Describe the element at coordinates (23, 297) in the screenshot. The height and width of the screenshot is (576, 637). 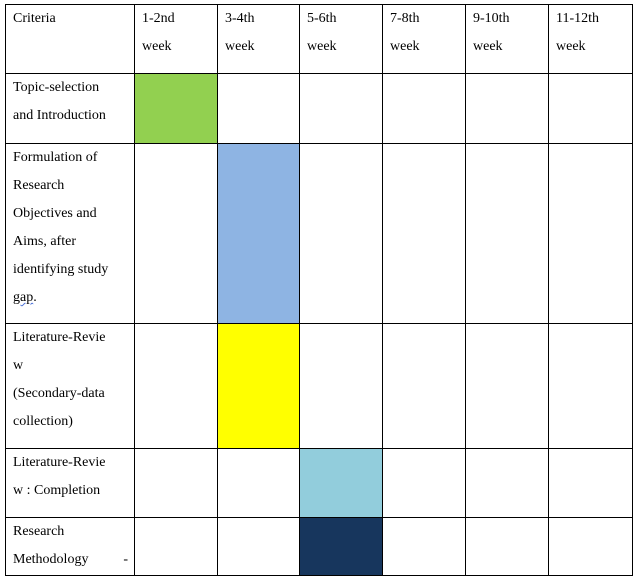
I see `spellcheck-word: gap` at that location.